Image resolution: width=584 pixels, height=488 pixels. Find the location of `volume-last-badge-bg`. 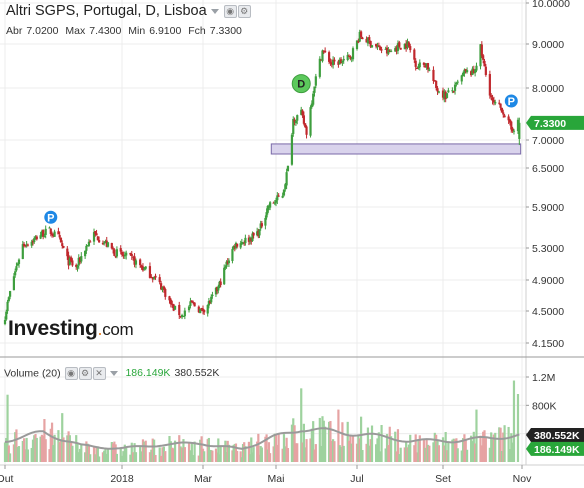

volume-last-badge-bg is located at coordinates (555, 448).